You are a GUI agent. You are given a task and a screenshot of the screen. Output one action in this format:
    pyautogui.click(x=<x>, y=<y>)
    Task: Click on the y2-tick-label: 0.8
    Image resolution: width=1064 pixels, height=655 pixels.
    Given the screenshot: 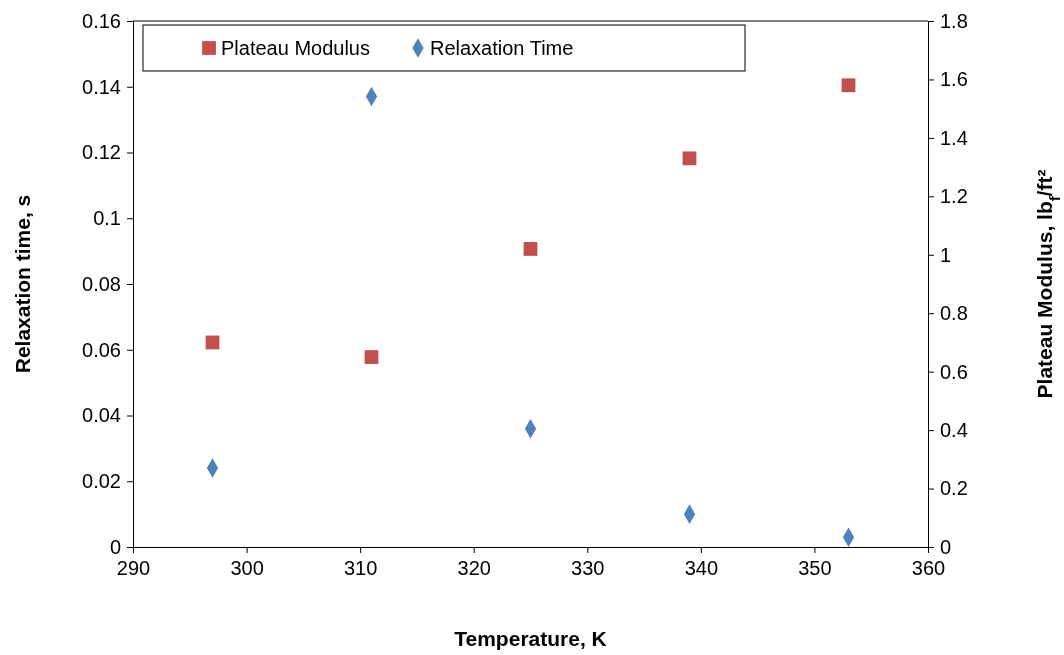 What is the action you would take?
    pyautogui.click(x=954, y=313)
    